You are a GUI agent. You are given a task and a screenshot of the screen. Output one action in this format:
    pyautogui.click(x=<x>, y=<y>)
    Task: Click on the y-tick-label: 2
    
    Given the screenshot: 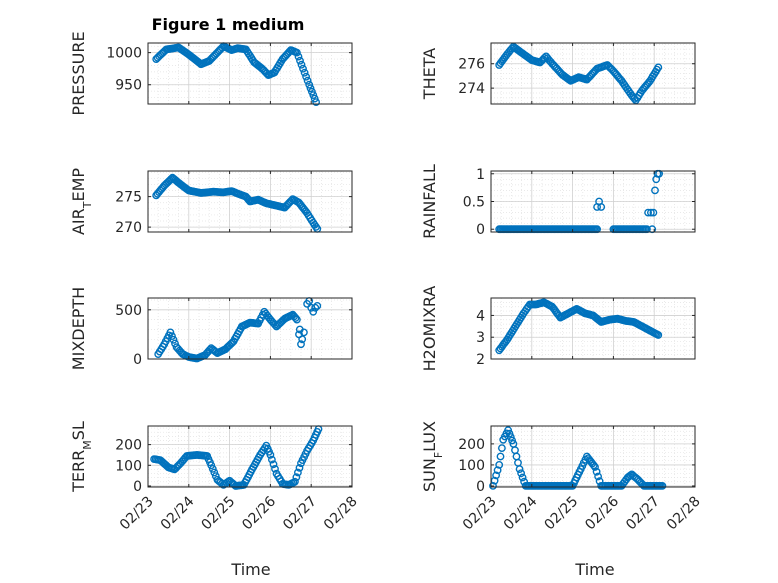 What is the action you would take?
    pyautogui.click(x=480, y=360)
    